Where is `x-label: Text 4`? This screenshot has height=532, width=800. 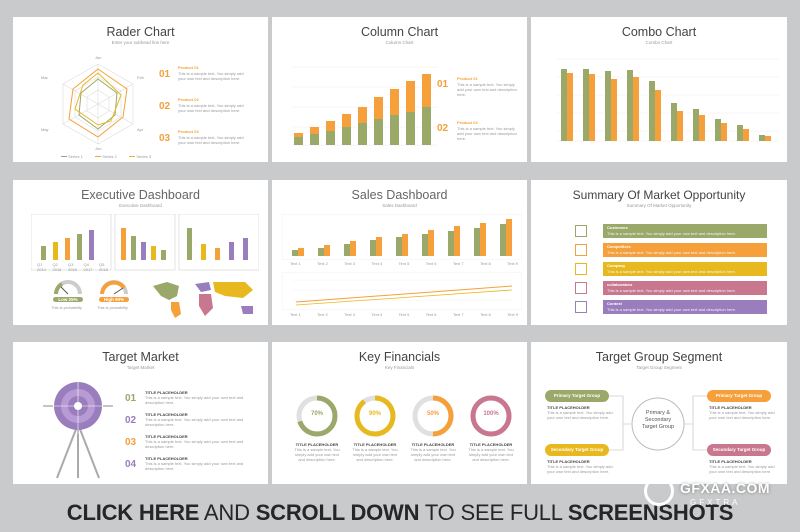 x-label: Text 4 is located at coordinates (377, 314).